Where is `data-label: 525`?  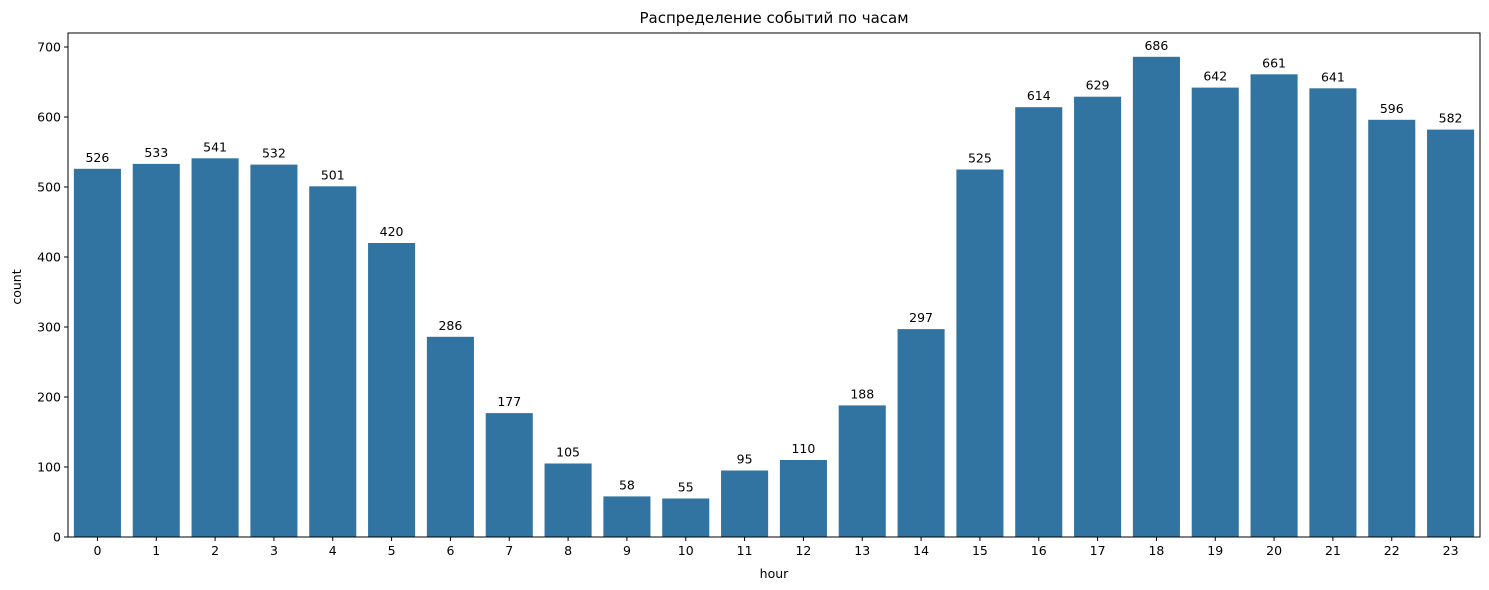
data-label: 525 is located at coordinates (980, 158).